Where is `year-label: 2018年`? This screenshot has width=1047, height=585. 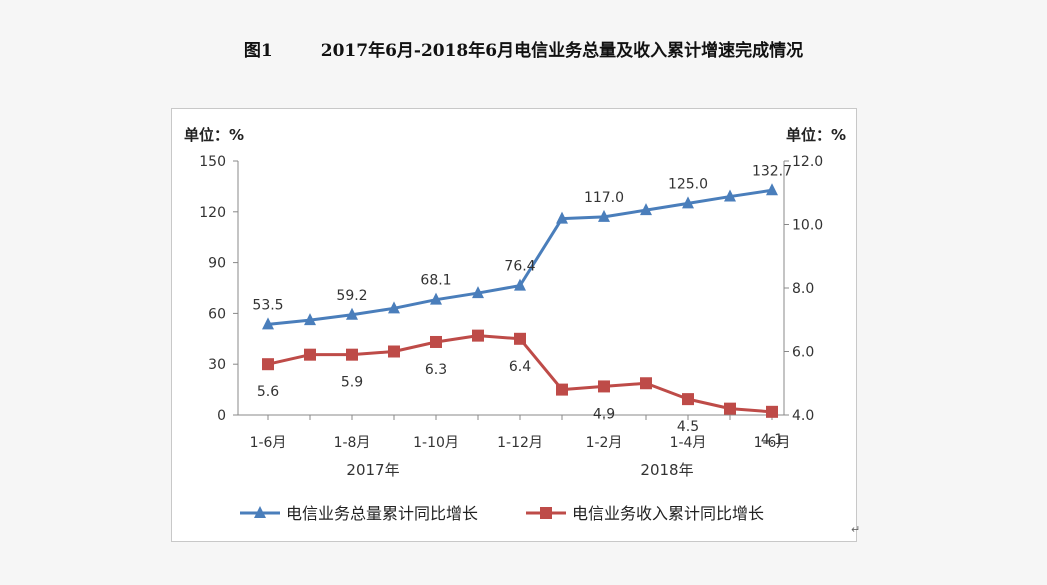
year-label: 2018年 is located at coordinates (666, 470).